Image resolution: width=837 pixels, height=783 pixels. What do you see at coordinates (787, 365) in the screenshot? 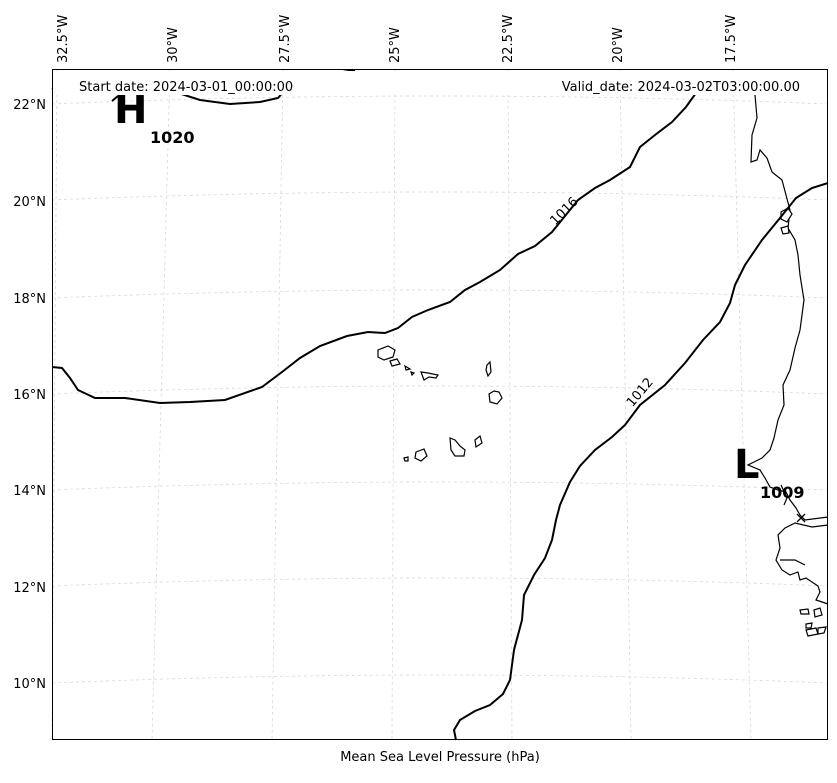
I see `africa-coastline` at bounding box center [787, 365].